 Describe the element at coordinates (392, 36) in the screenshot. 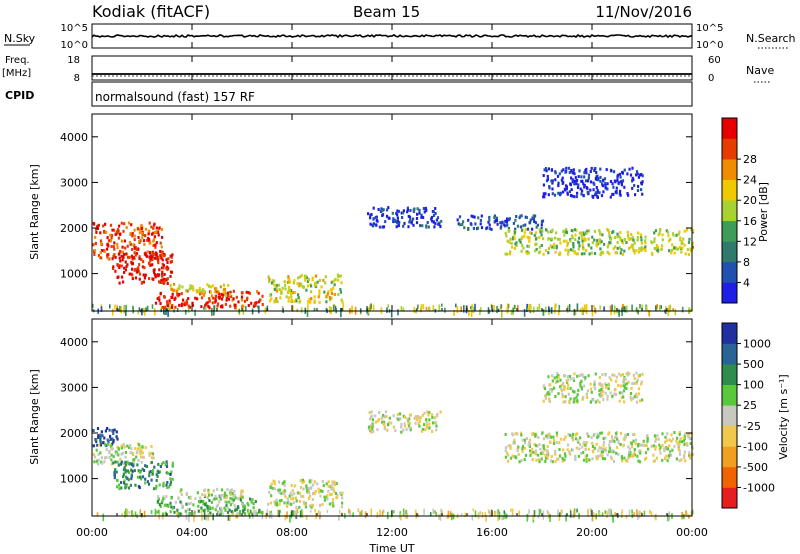

I see `noise-sky-line` at that location.